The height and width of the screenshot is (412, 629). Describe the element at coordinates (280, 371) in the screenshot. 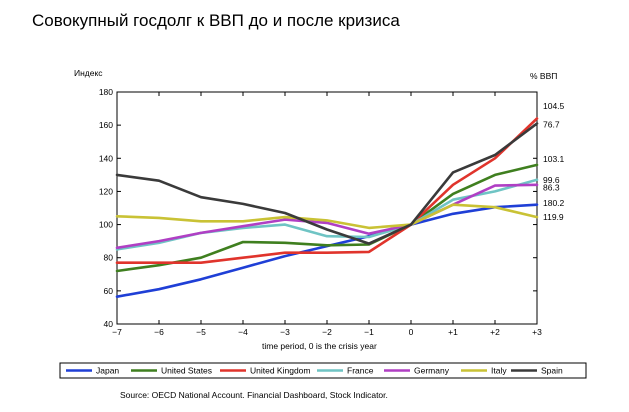

I see `legend-label-united-kingdom: United Kingdom` at that location.